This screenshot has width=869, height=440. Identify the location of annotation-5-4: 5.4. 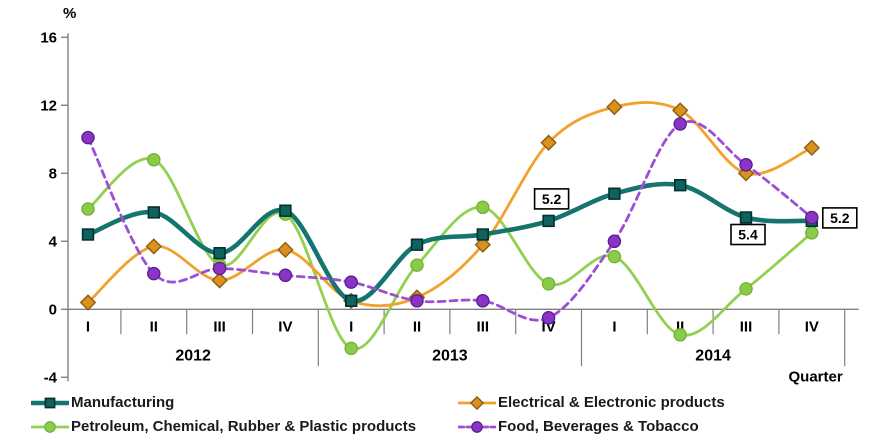
(748, 234).